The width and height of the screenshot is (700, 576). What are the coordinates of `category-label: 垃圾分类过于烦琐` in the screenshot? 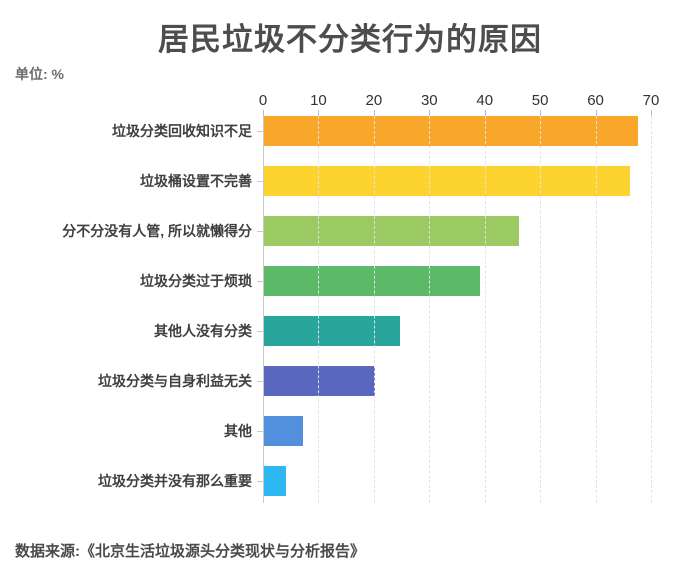 It's located at (196, 281).